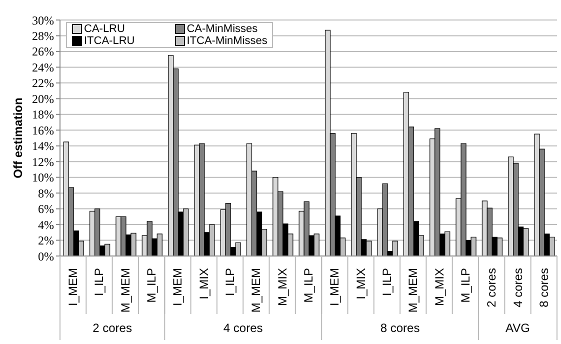 This screenshot has width=561, height=344. What do you see at coordinates (43, 161) in the screenshot?
I see `y-tick-label: 12%` at bounding box center [43, 161].